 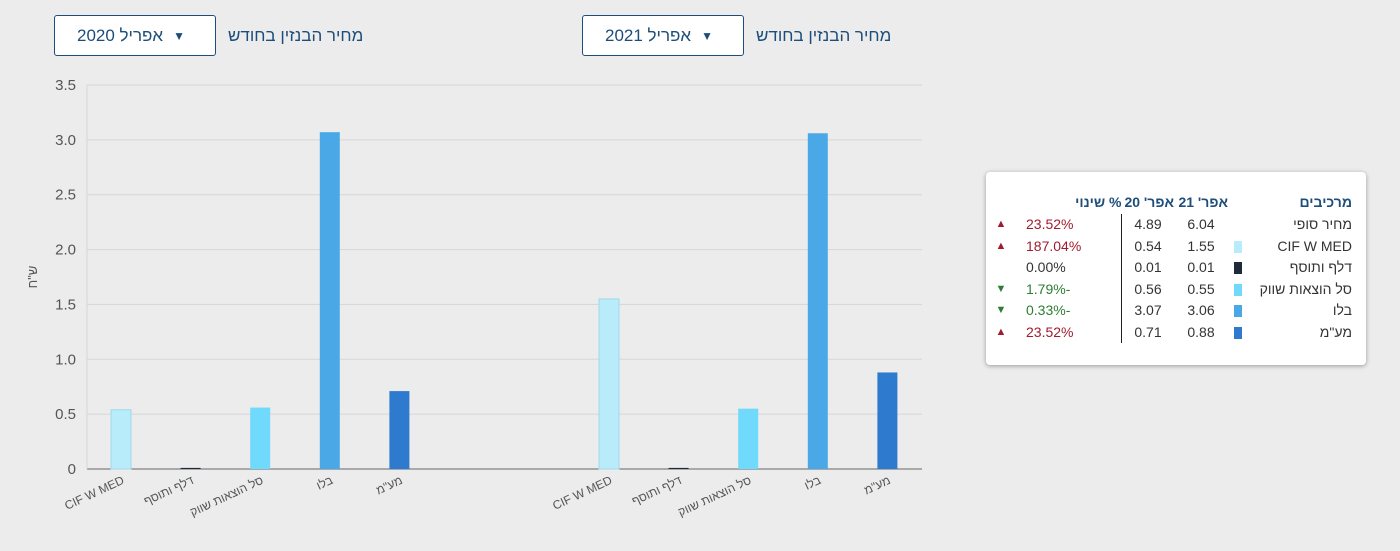 I want to click on value-apr20: 4.89, so click(x=1147, y=225).